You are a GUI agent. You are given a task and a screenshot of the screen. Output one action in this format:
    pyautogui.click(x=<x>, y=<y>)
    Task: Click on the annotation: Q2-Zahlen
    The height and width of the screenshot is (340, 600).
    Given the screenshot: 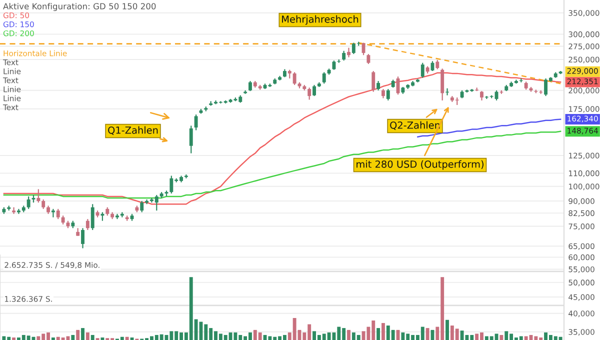 What is the action you would take?
    pyautogui.click(x=415, y=125)
    